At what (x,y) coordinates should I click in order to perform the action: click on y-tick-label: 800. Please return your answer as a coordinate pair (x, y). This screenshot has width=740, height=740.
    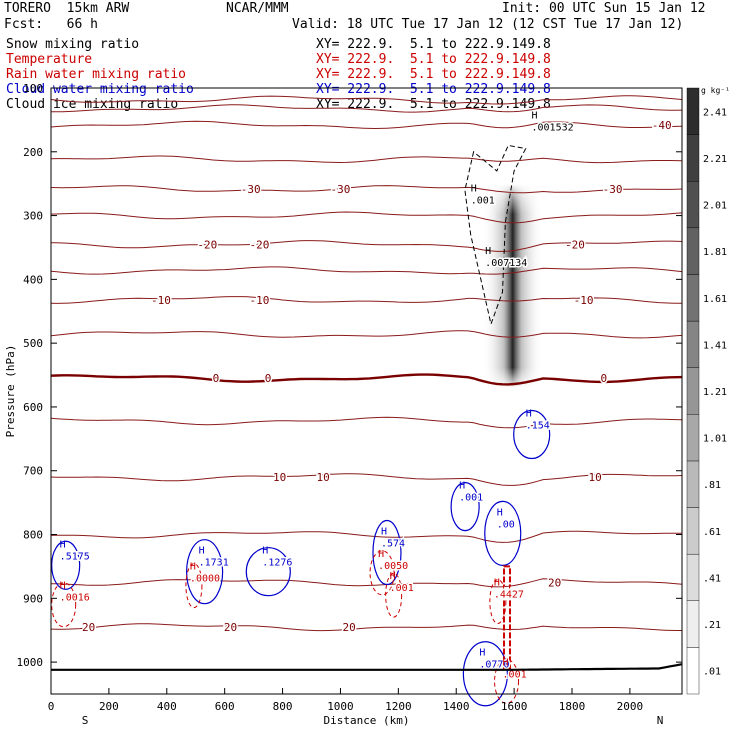
    Looking at the image, I should click on (33, 535).